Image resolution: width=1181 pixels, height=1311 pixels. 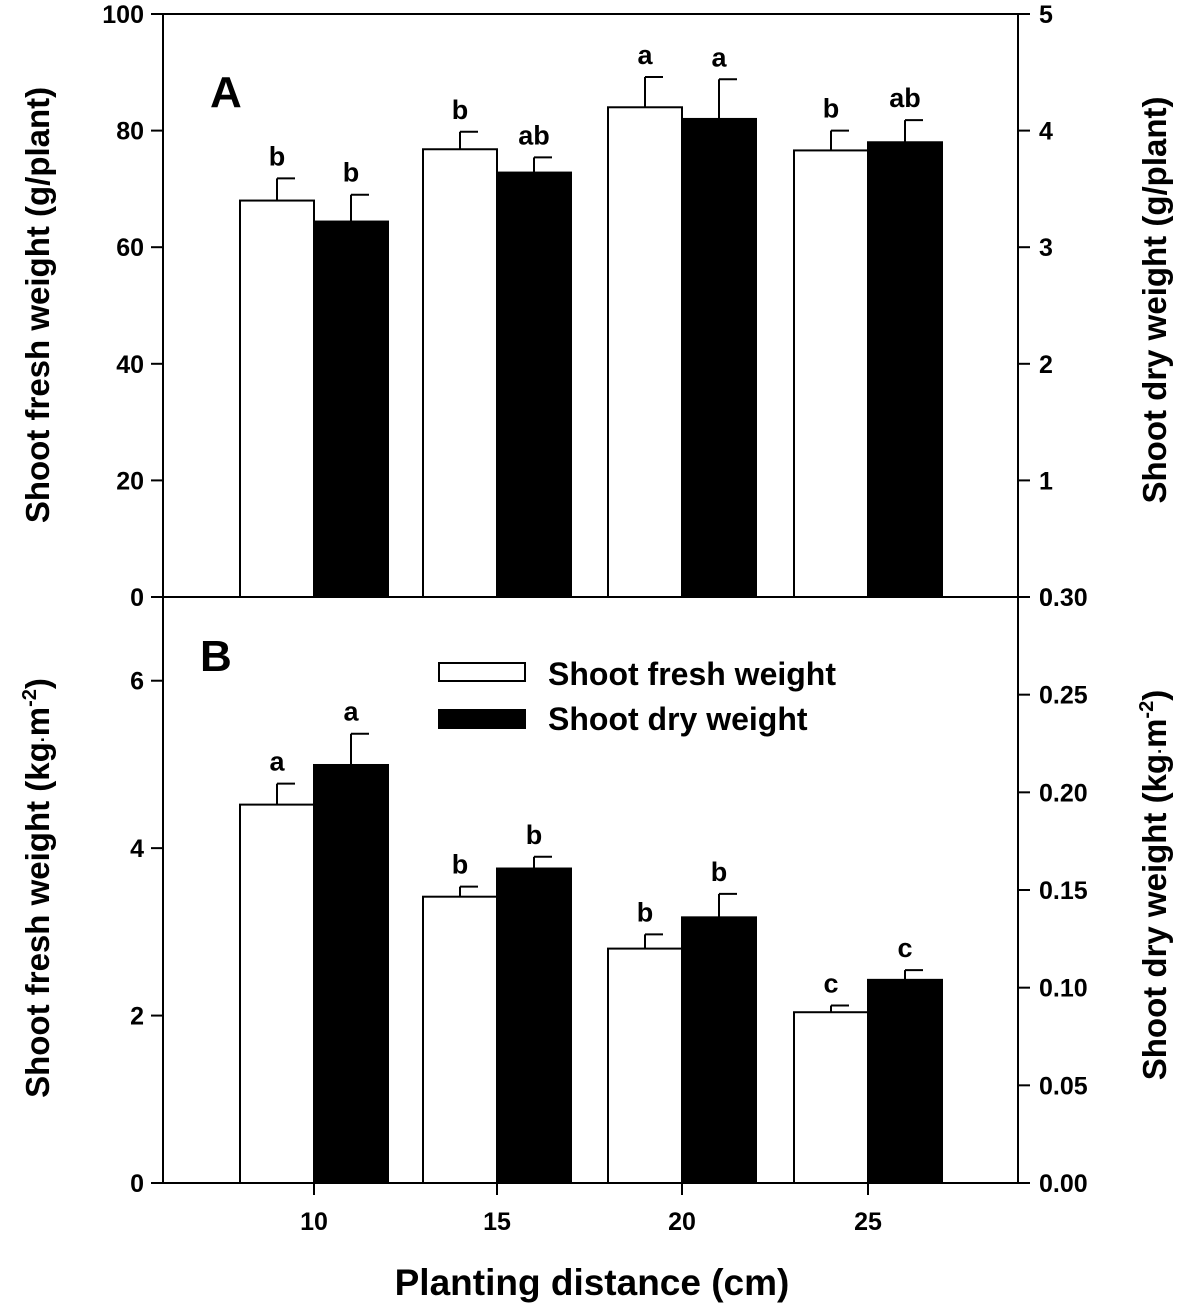 What do you see at coordinates (497, 1222) in the screenshot?
I see `x-tick-label: 15` at bounding box center [497, 1222].